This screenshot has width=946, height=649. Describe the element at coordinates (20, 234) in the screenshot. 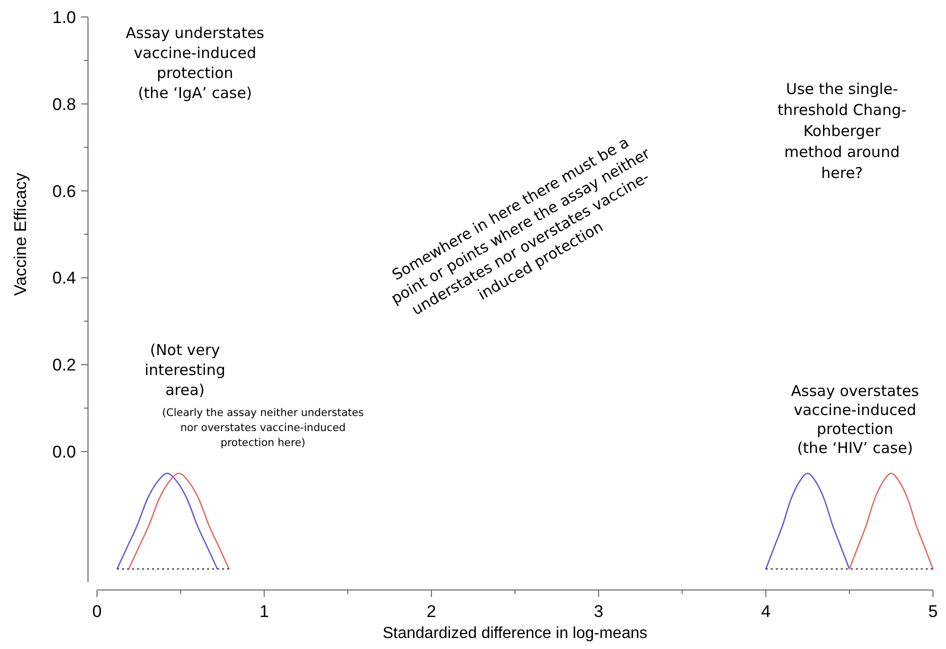

I see `y-axis-title: Vaccine Efficacy` at that location.